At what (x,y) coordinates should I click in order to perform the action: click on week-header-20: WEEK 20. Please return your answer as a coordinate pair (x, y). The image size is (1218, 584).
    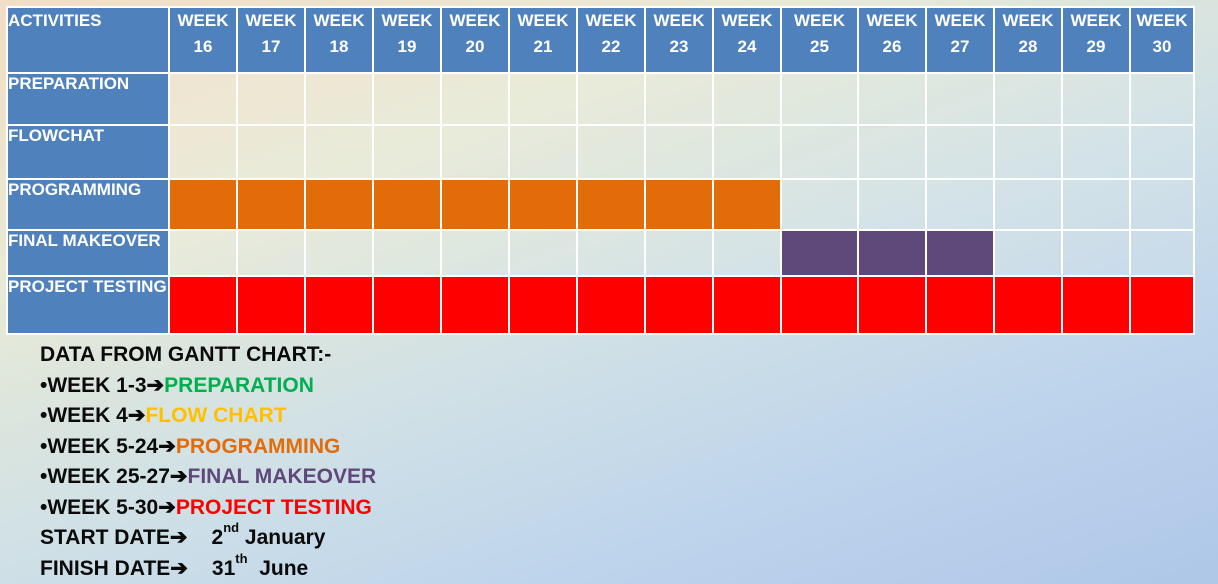
    Looking at the image, I should click on (475, 40).